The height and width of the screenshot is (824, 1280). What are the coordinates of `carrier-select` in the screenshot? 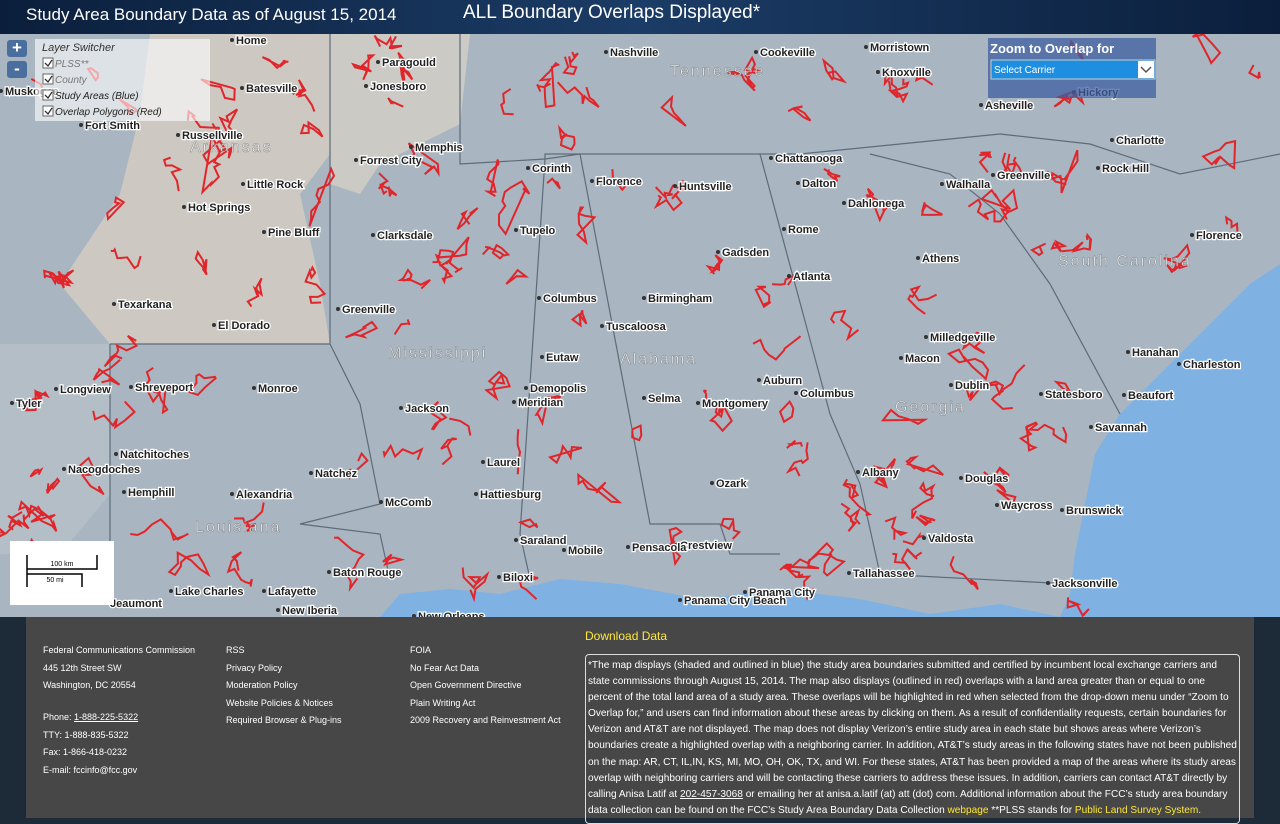 It's located at (1073, 69).